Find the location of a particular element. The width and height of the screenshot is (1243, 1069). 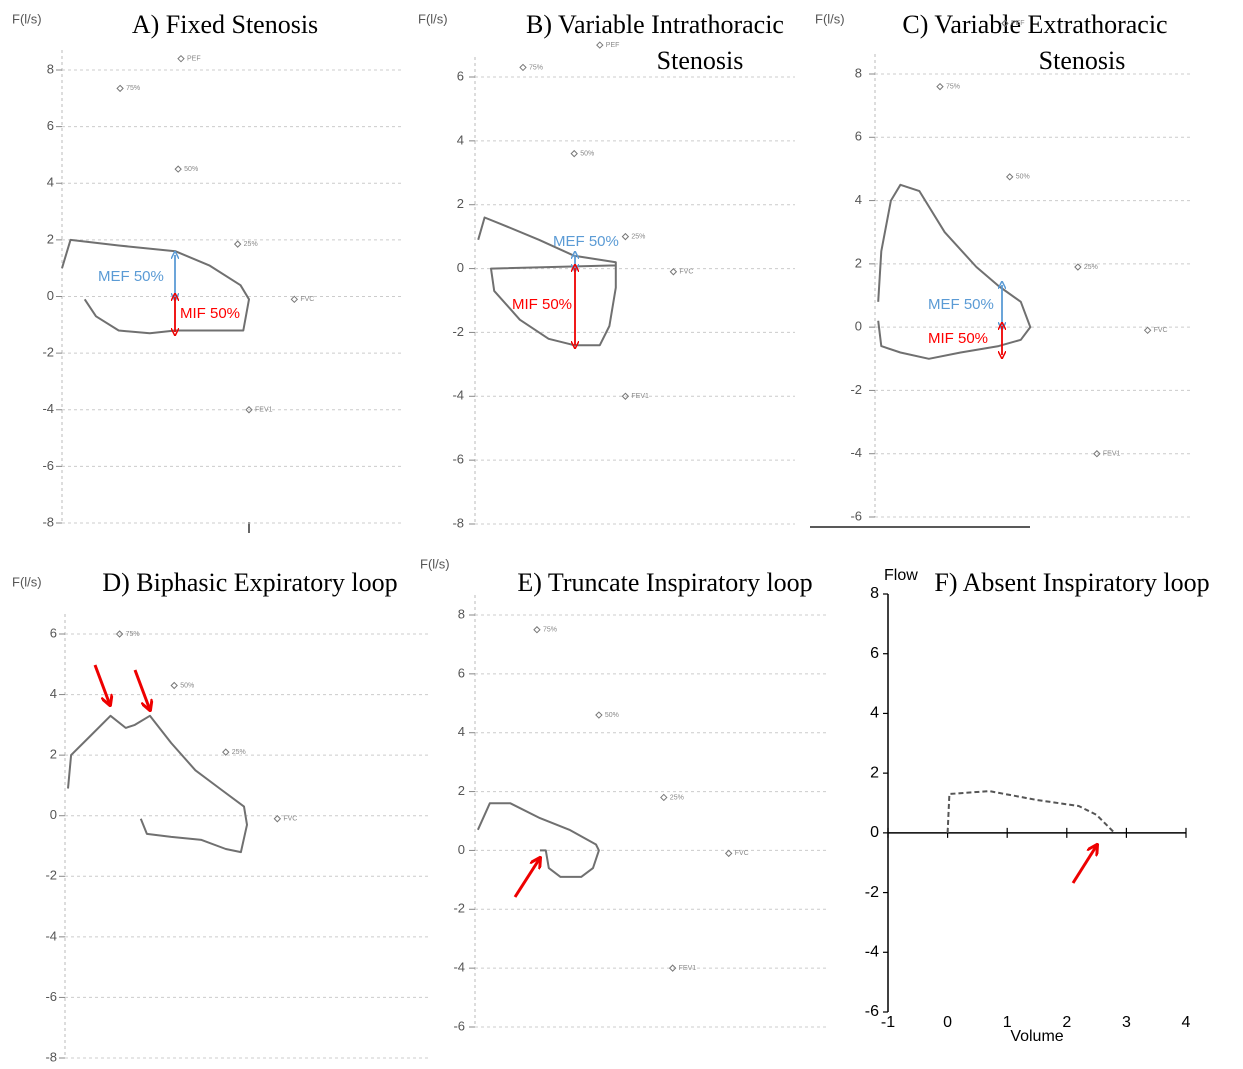

panel-title: Stenosis is located at coordinates (700, 60).